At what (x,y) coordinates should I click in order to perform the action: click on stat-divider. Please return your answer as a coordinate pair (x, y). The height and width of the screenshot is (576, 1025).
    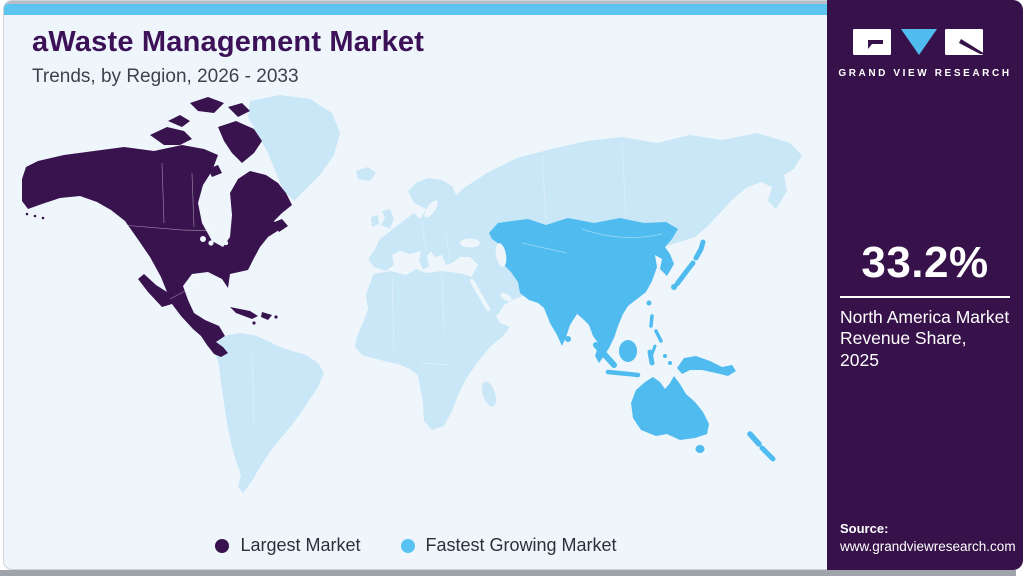
    Looking at the image, I should click on (925, 297).